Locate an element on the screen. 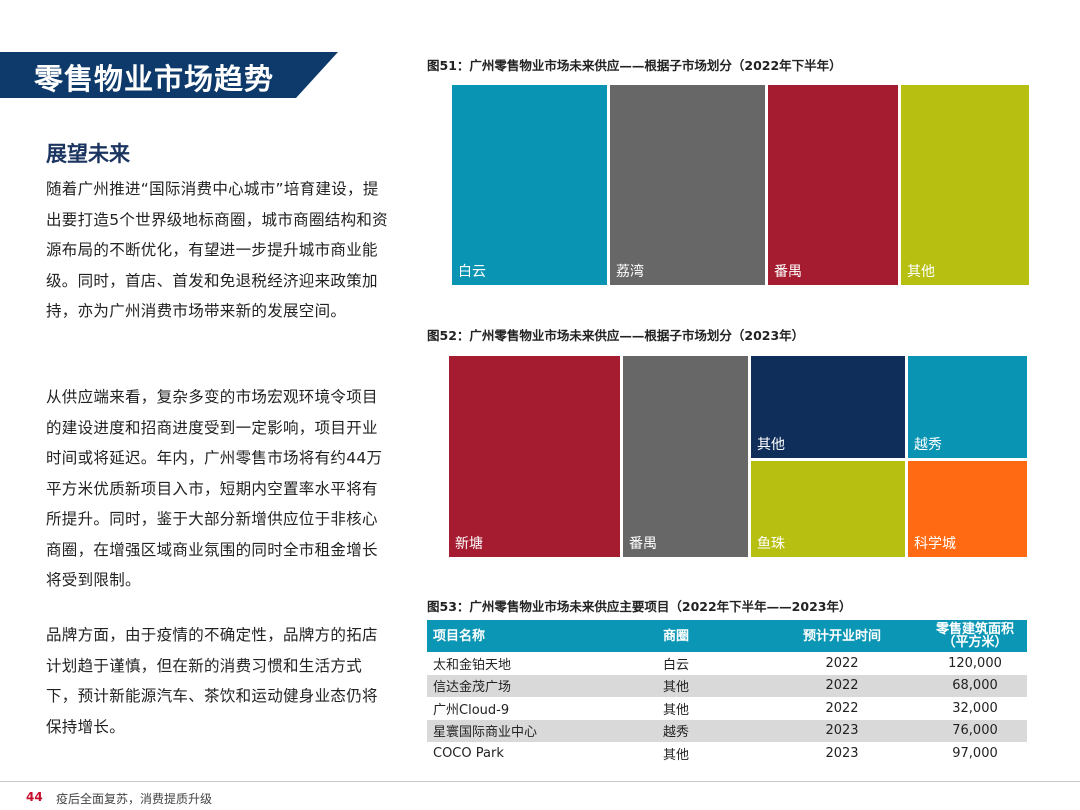 This screenshot has width=1080, height=810. fig52-tile-xintang: 新塘 is located at coordinates (534, 456).